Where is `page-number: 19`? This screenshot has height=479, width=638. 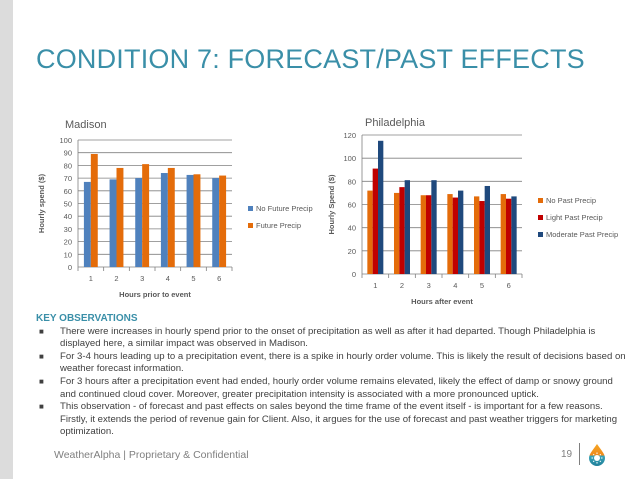 page-number: 19 is located at coordinates (567, 454).